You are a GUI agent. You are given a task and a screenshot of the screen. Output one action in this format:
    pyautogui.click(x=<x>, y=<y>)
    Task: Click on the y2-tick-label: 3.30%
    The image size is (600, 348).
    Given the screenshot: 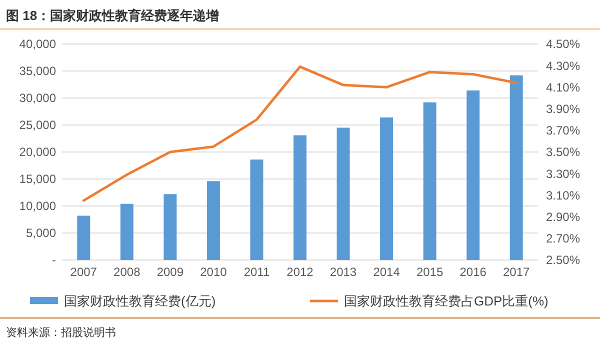 What is the action you would take?
    pyautogui.click(x=563, y=173)
    